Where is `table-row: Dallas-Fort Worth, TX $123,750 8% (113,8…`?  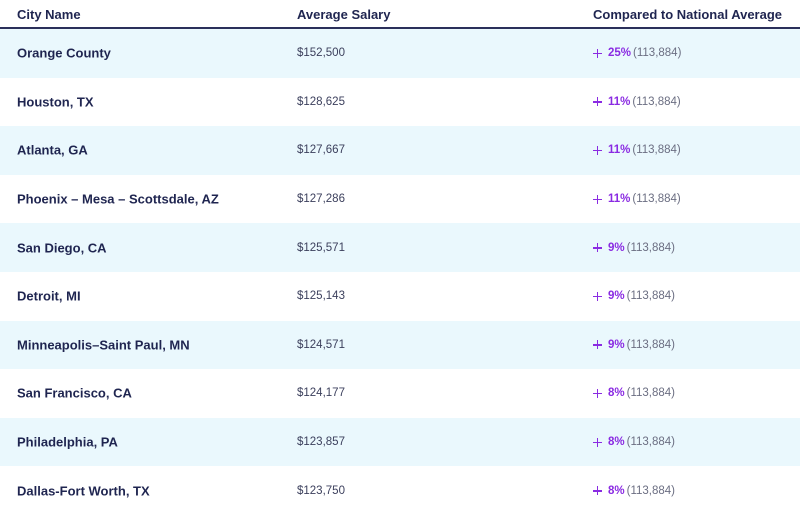 table-row: Dallas-Fort Worth, TX $123,750 8% (113,8… is located at coordinates (400, 490).